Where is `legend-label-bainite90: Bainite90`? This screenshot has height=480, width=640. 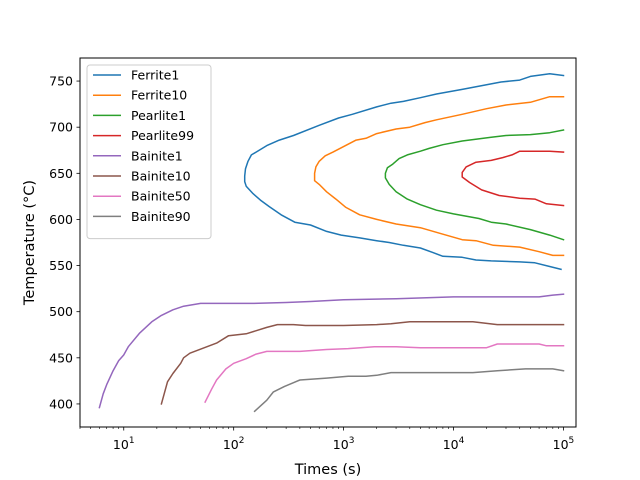
legend-label-bainite90: Bainite90 is located at coordinates (161, 216).